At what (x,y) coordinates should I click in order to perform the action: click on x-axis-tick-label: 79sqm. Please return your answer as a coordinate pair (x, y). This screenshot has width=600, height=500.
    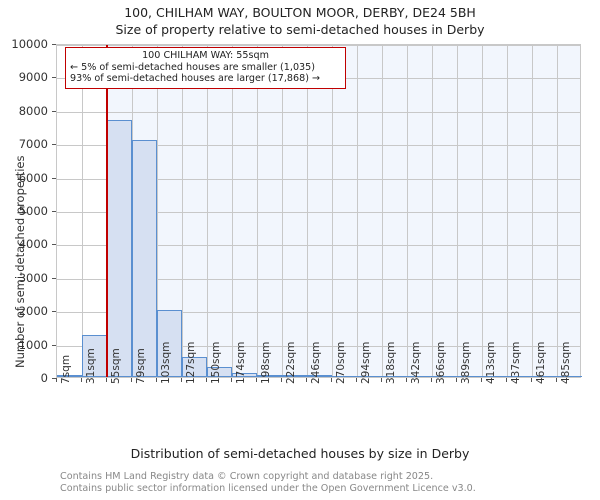
    Looking at the image, I should click on (141, 366).